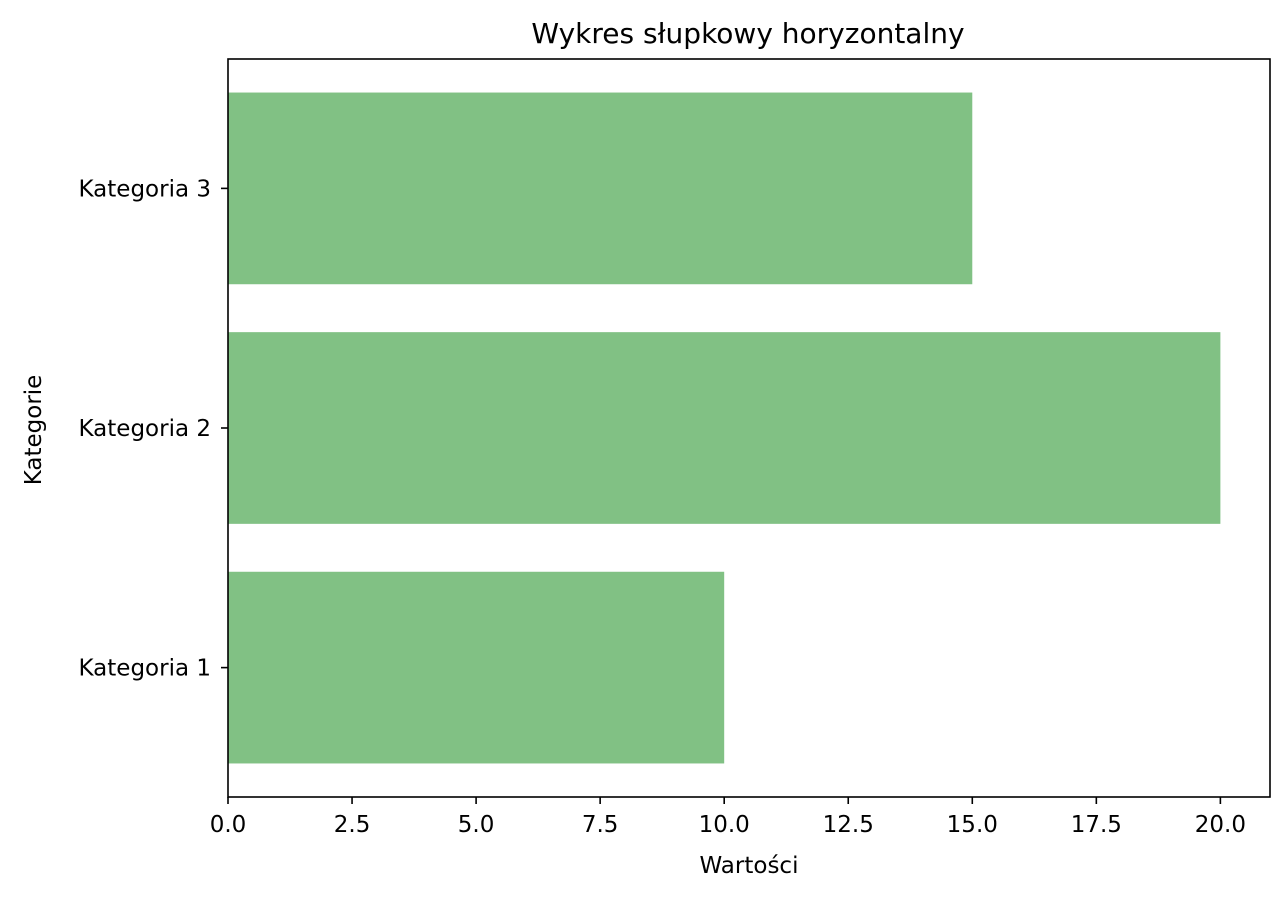 The image size is (1288, 898). I want to click on x-tick-label: 15.0, so click(972, 825).